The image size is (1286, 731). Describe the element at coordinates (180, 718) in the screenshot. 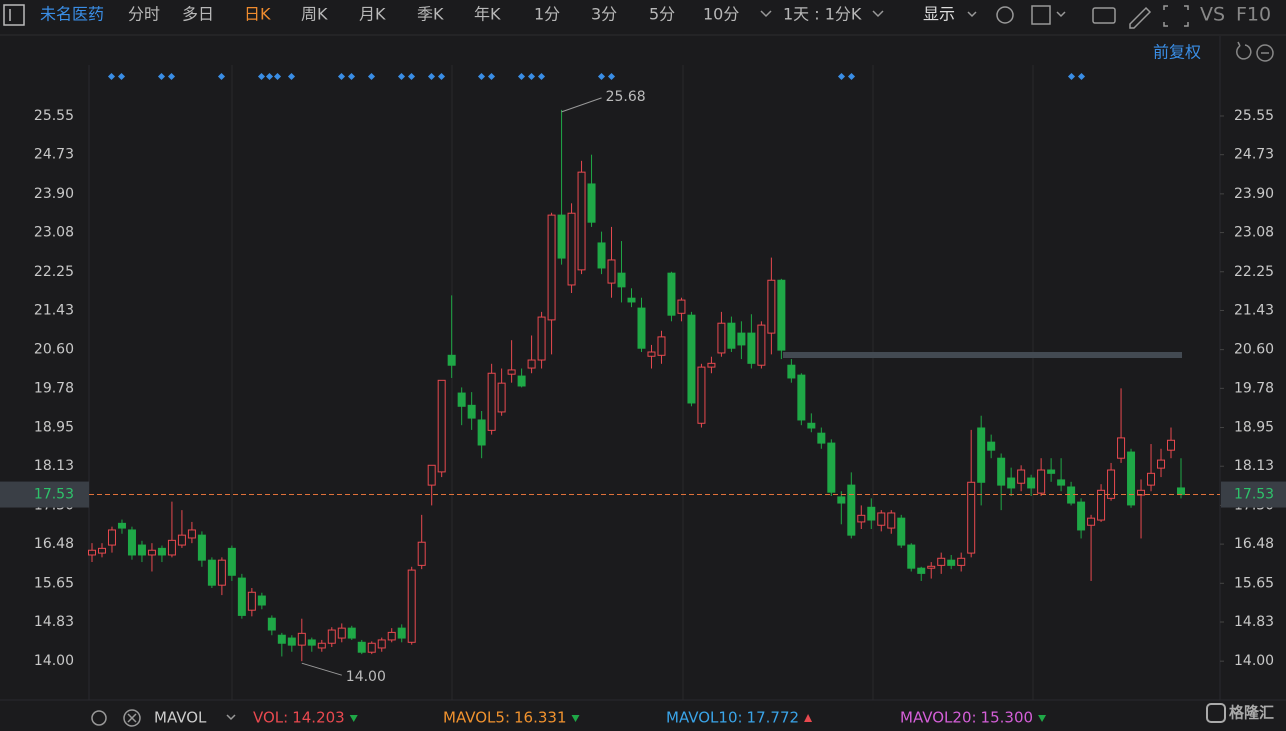

I see `indicator-name: MAVOL` at that location.